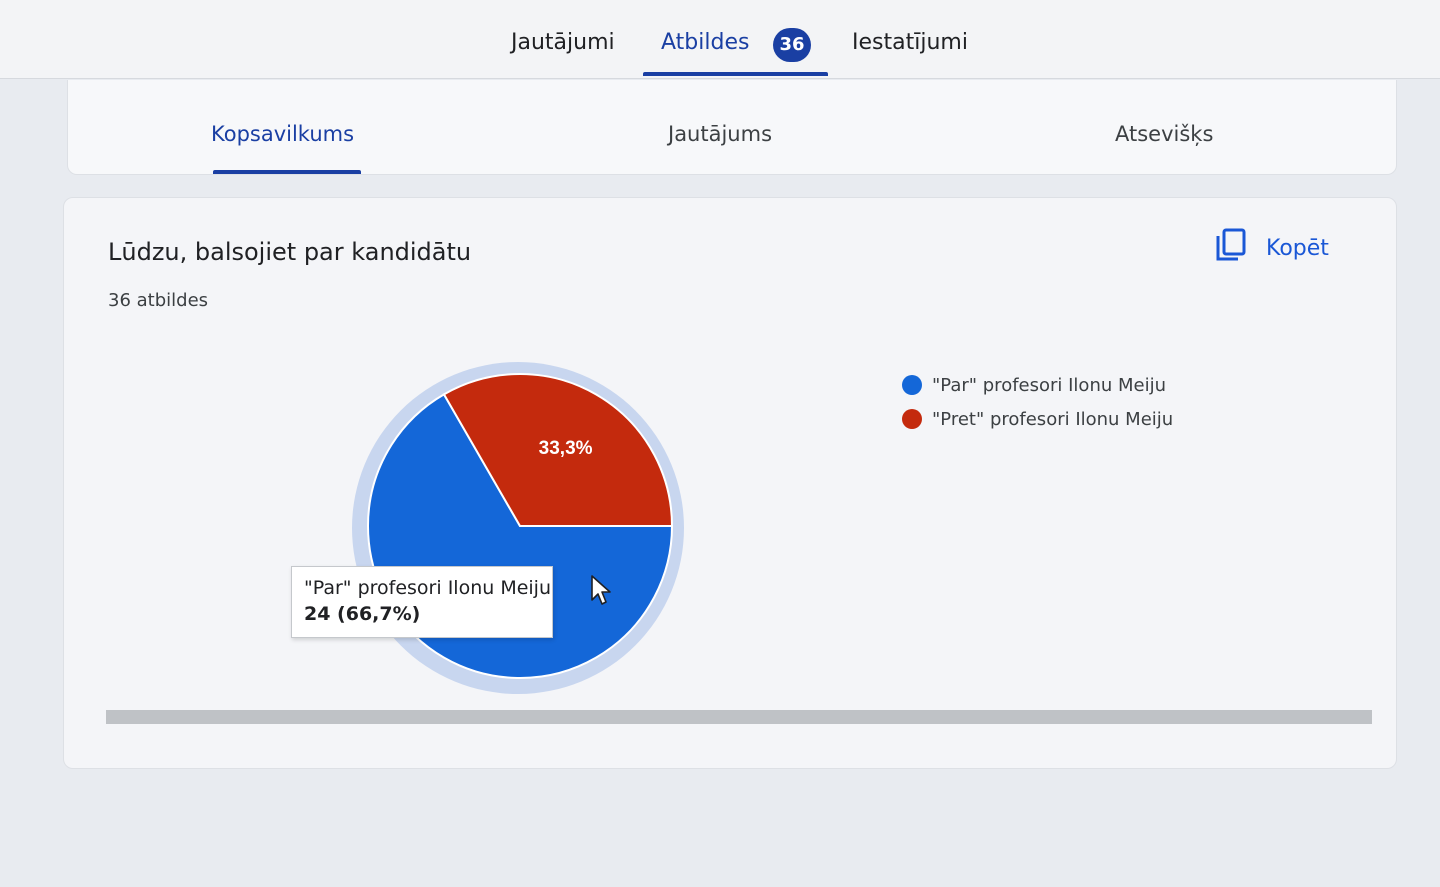 This screenshot has height=887, width=1440. Describe the element at coordinates (290, 252) in the screenshot. I see `question-title: Lūdzu, balsojiet par kandidātu` at that location.